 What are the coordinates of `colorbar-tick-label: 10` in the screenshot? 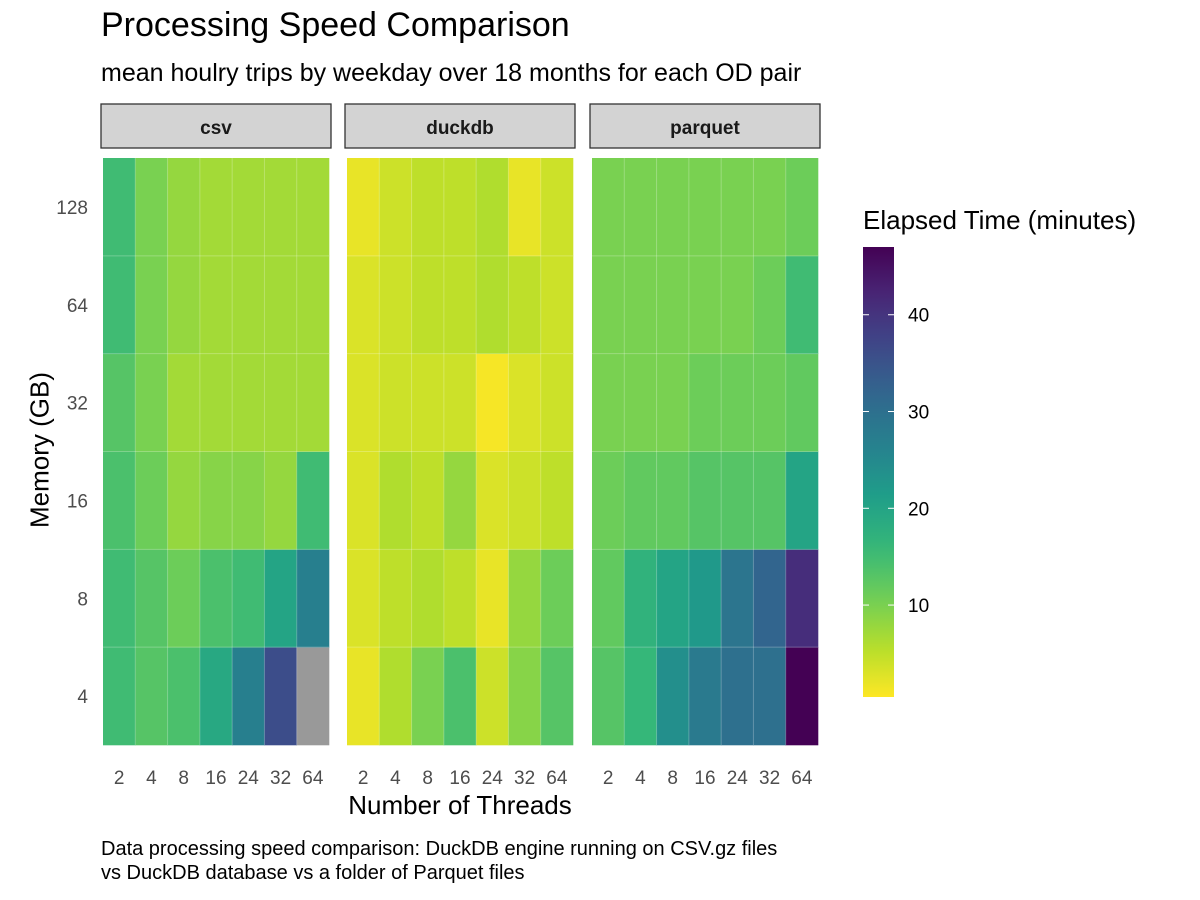 It's located at (918, 606).